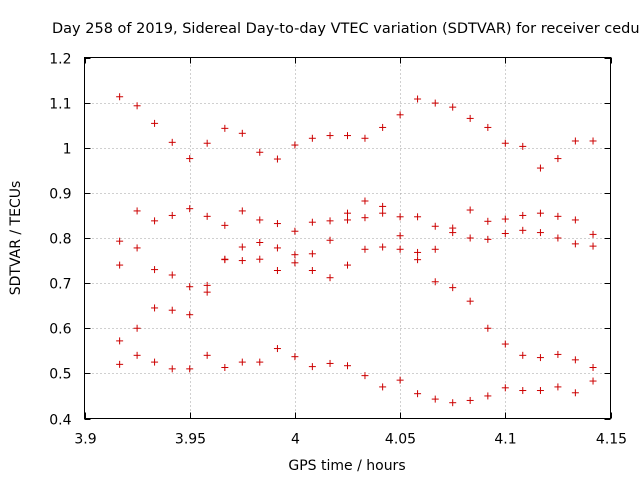 The image size is (640, 480). I want to click on x-tick-label: 3.9, so click(85, 440).